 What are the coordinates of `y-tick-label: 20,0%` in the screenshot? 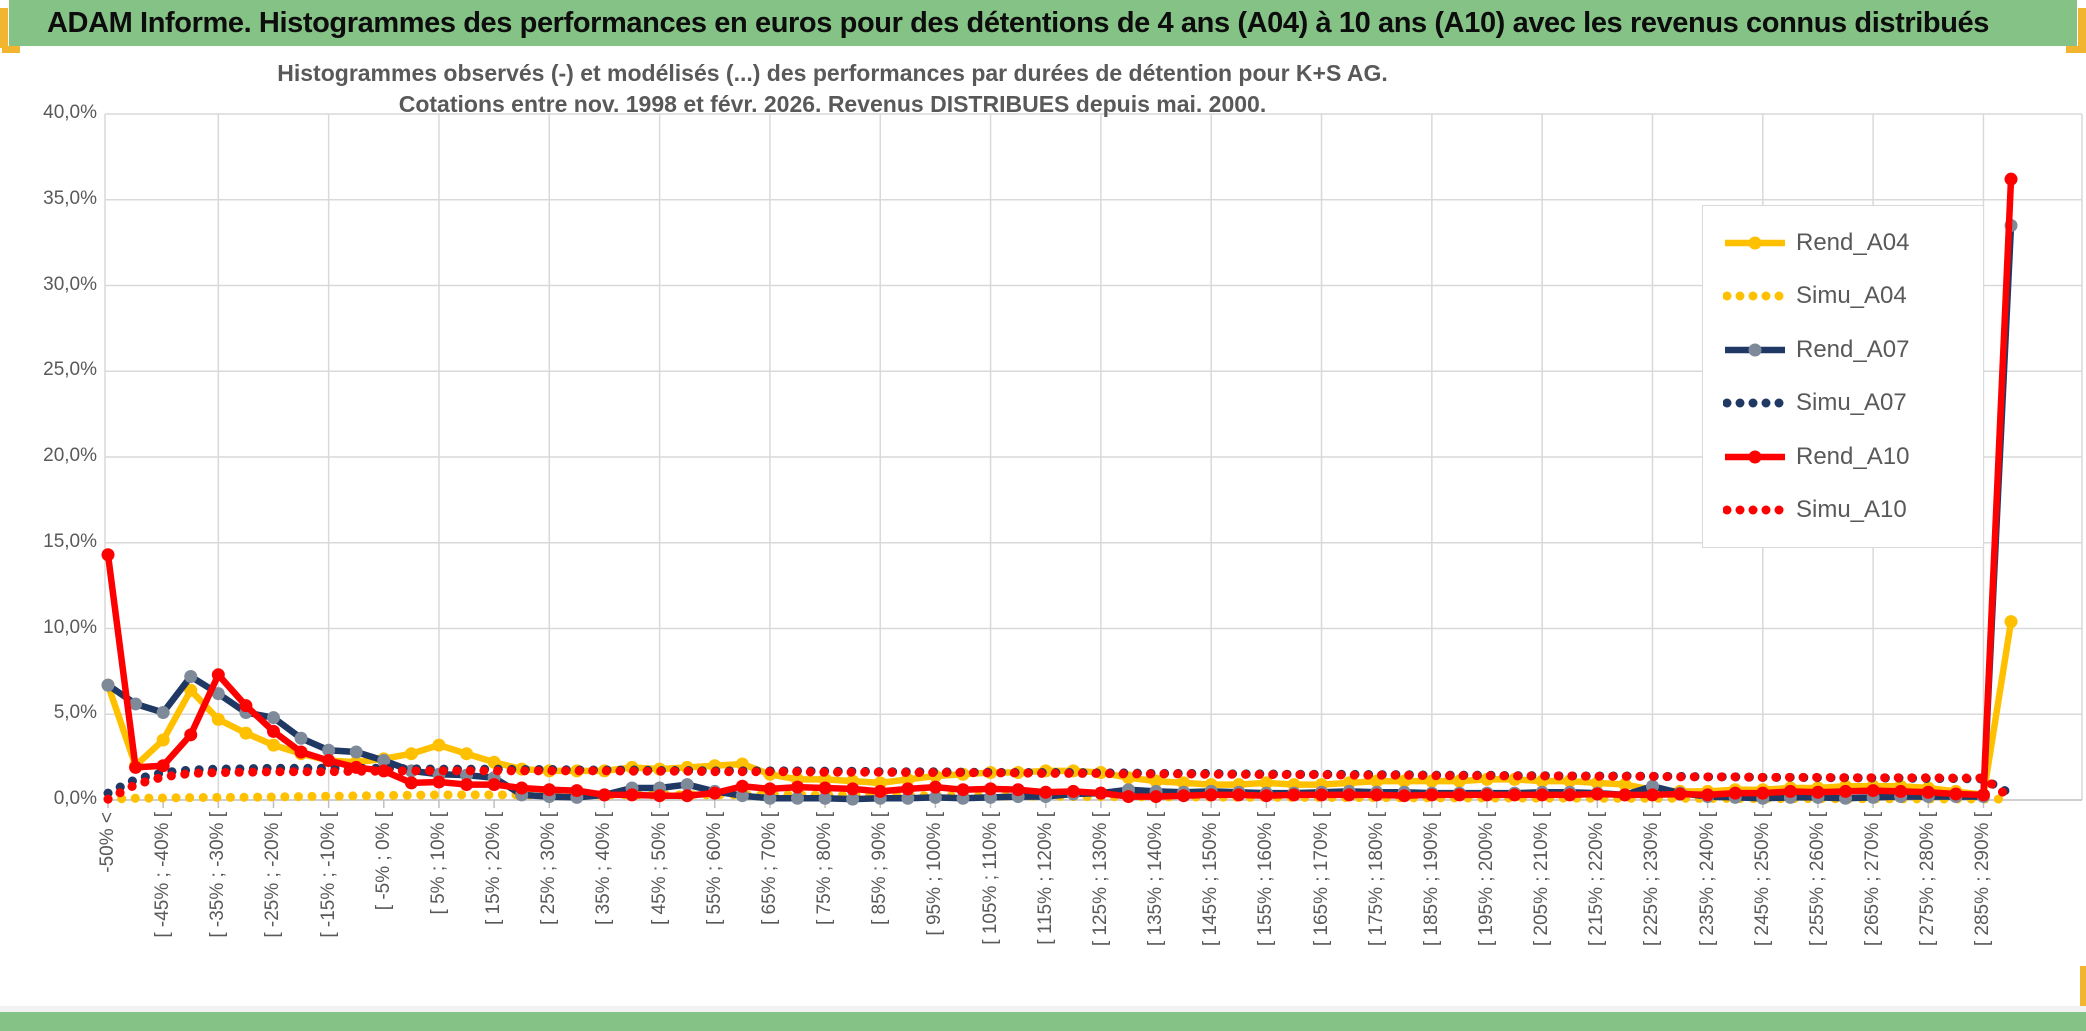 It's located at (70, 455).